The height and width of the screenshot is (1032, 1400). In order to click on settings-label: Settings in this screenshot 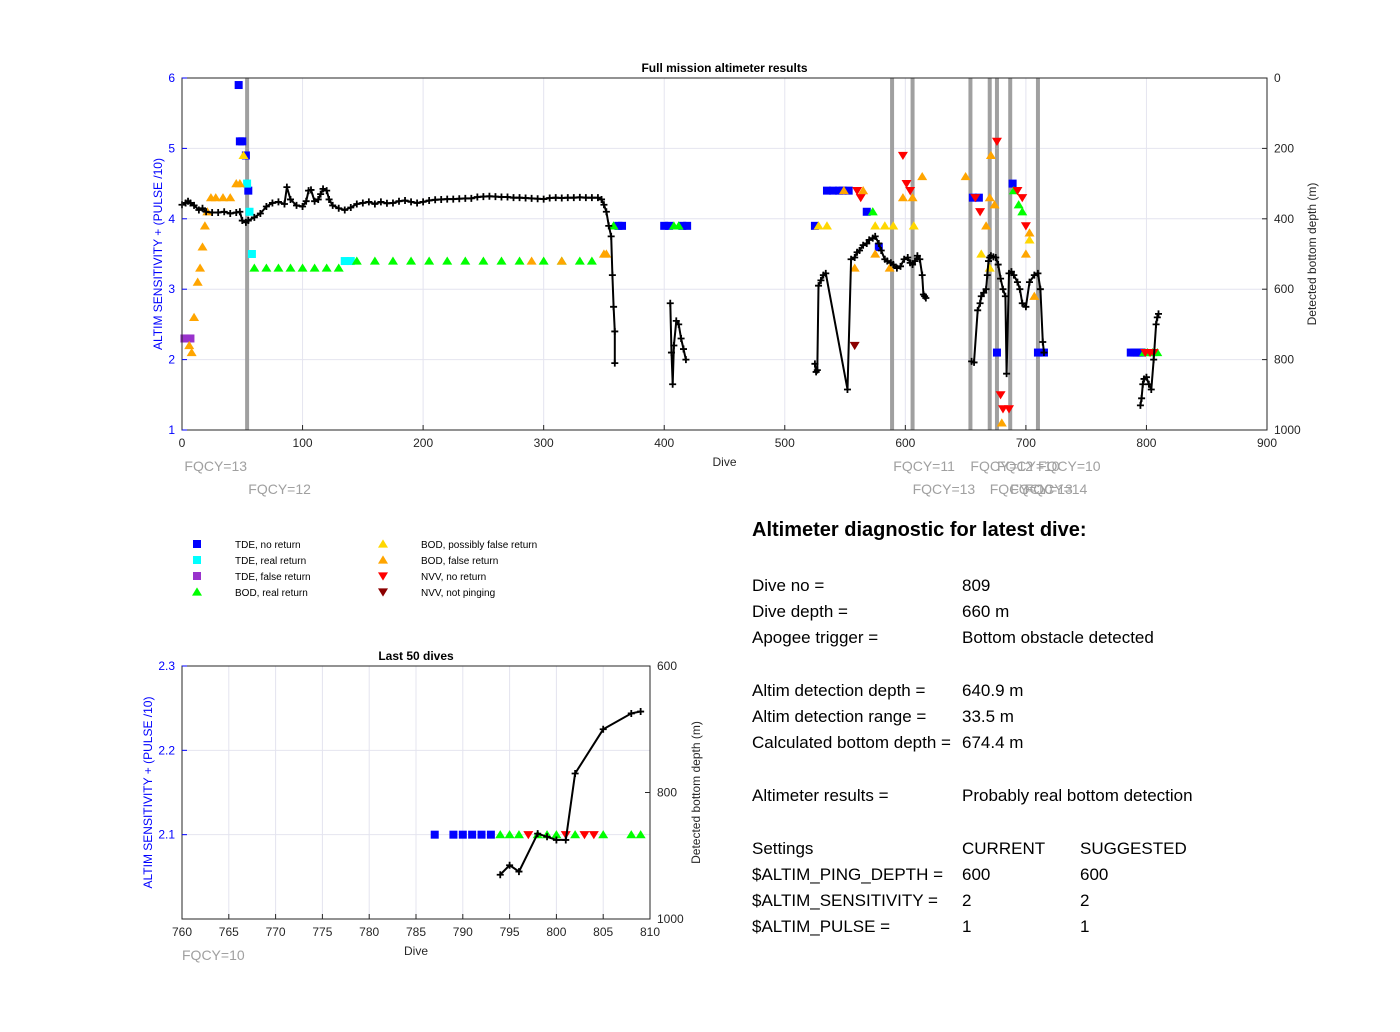, I will do `click(783, 848)`.